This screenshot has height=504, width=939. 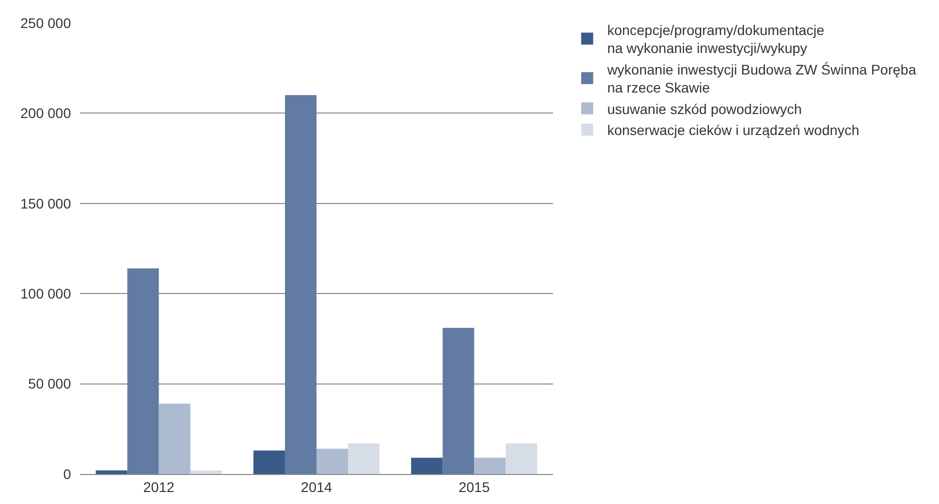 I want to click on y-tick-label: 50 000, so click(x=50, y=384).